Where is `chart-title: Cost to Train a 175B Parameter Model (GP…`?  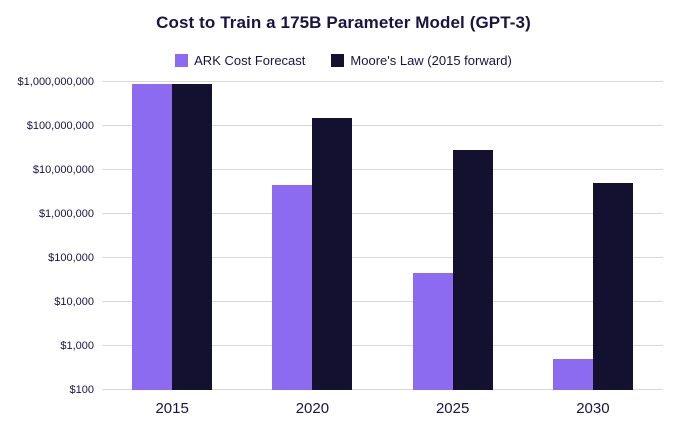 chart-title: Cost to Train a 175B Parameter Model (GP… is located at coordinates (343, 22).